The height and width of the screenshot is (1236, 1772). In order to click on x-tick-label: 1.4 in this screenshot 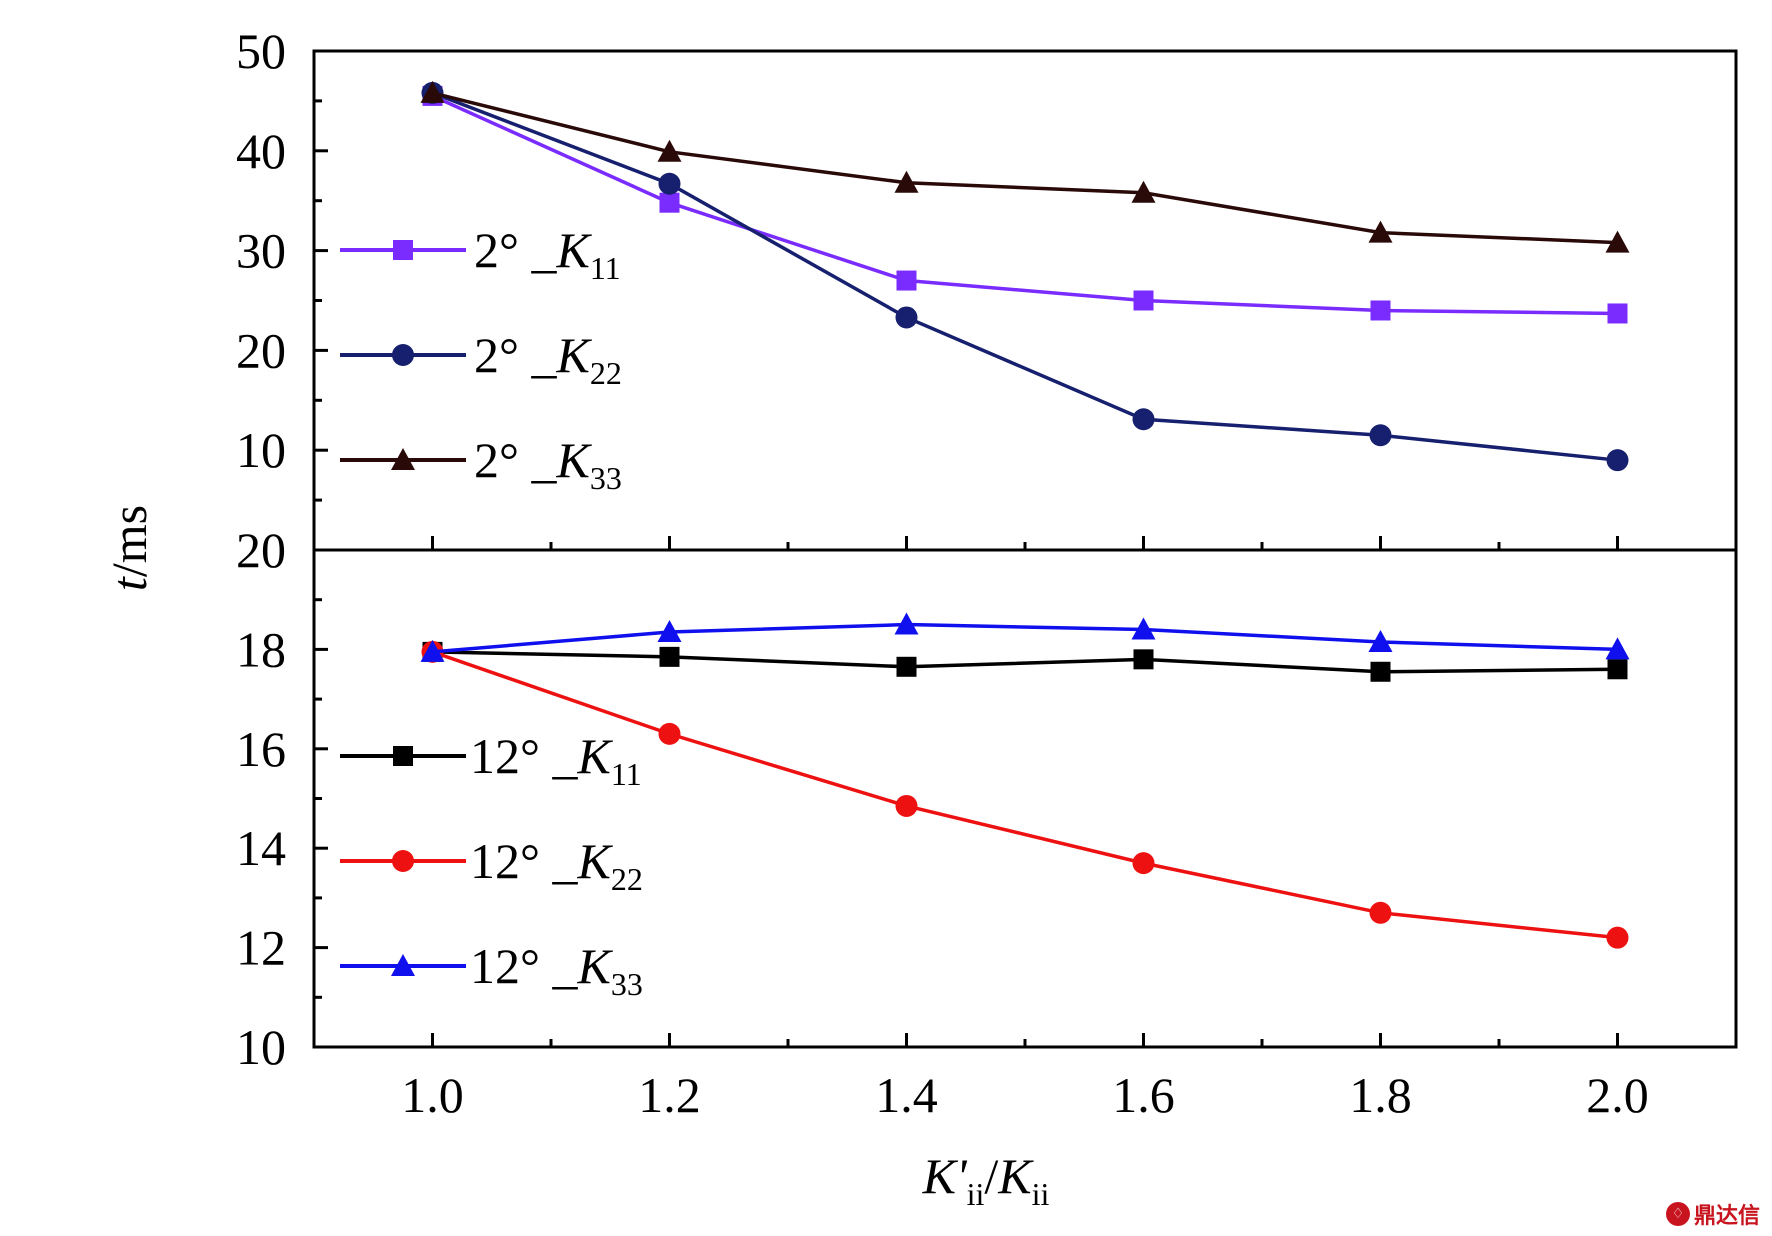, I will do `click(906, 1095)`.